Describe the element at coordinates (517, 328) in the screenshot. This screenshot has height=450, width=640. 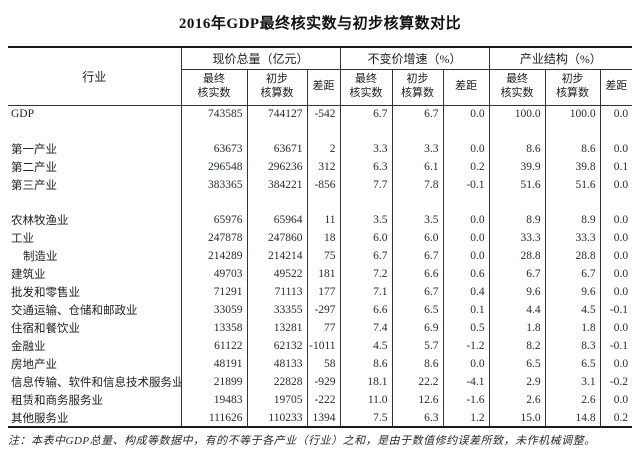
I see `value-cell: 1.8` at that location.